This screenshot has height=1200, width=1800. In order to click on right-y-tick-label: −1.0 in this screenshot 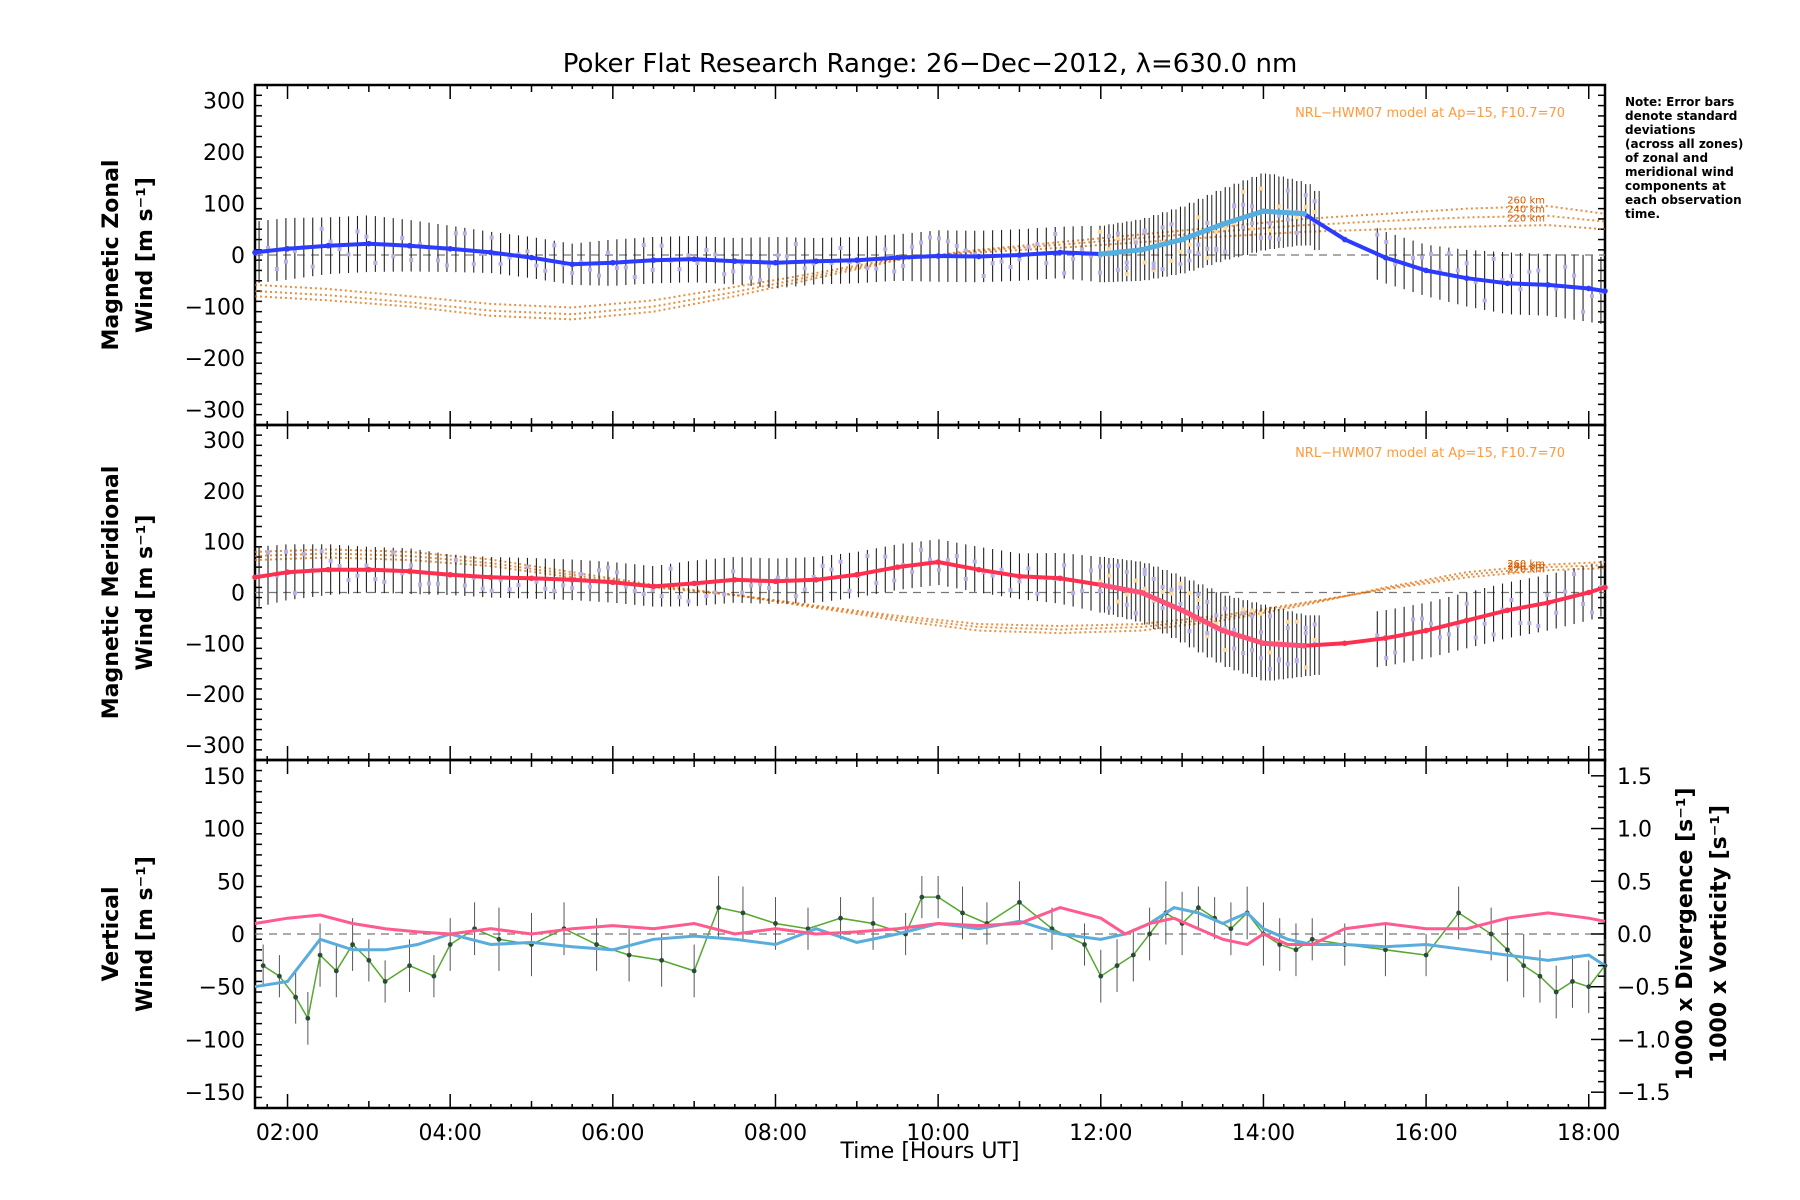, I will do `click(1643, 1040)`.